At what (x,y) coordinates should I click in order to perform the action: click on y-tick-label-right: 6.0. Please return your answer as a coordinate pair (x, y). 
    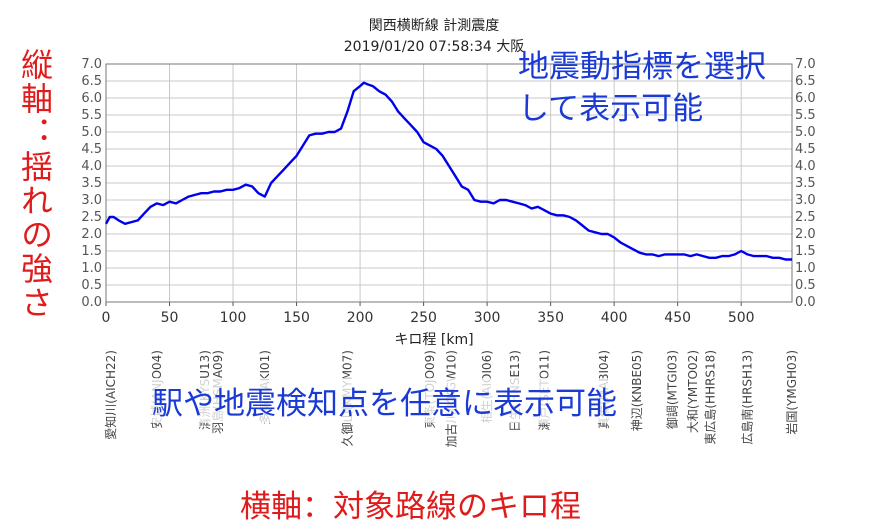
    Looking at the image, I should click on (805, 98).